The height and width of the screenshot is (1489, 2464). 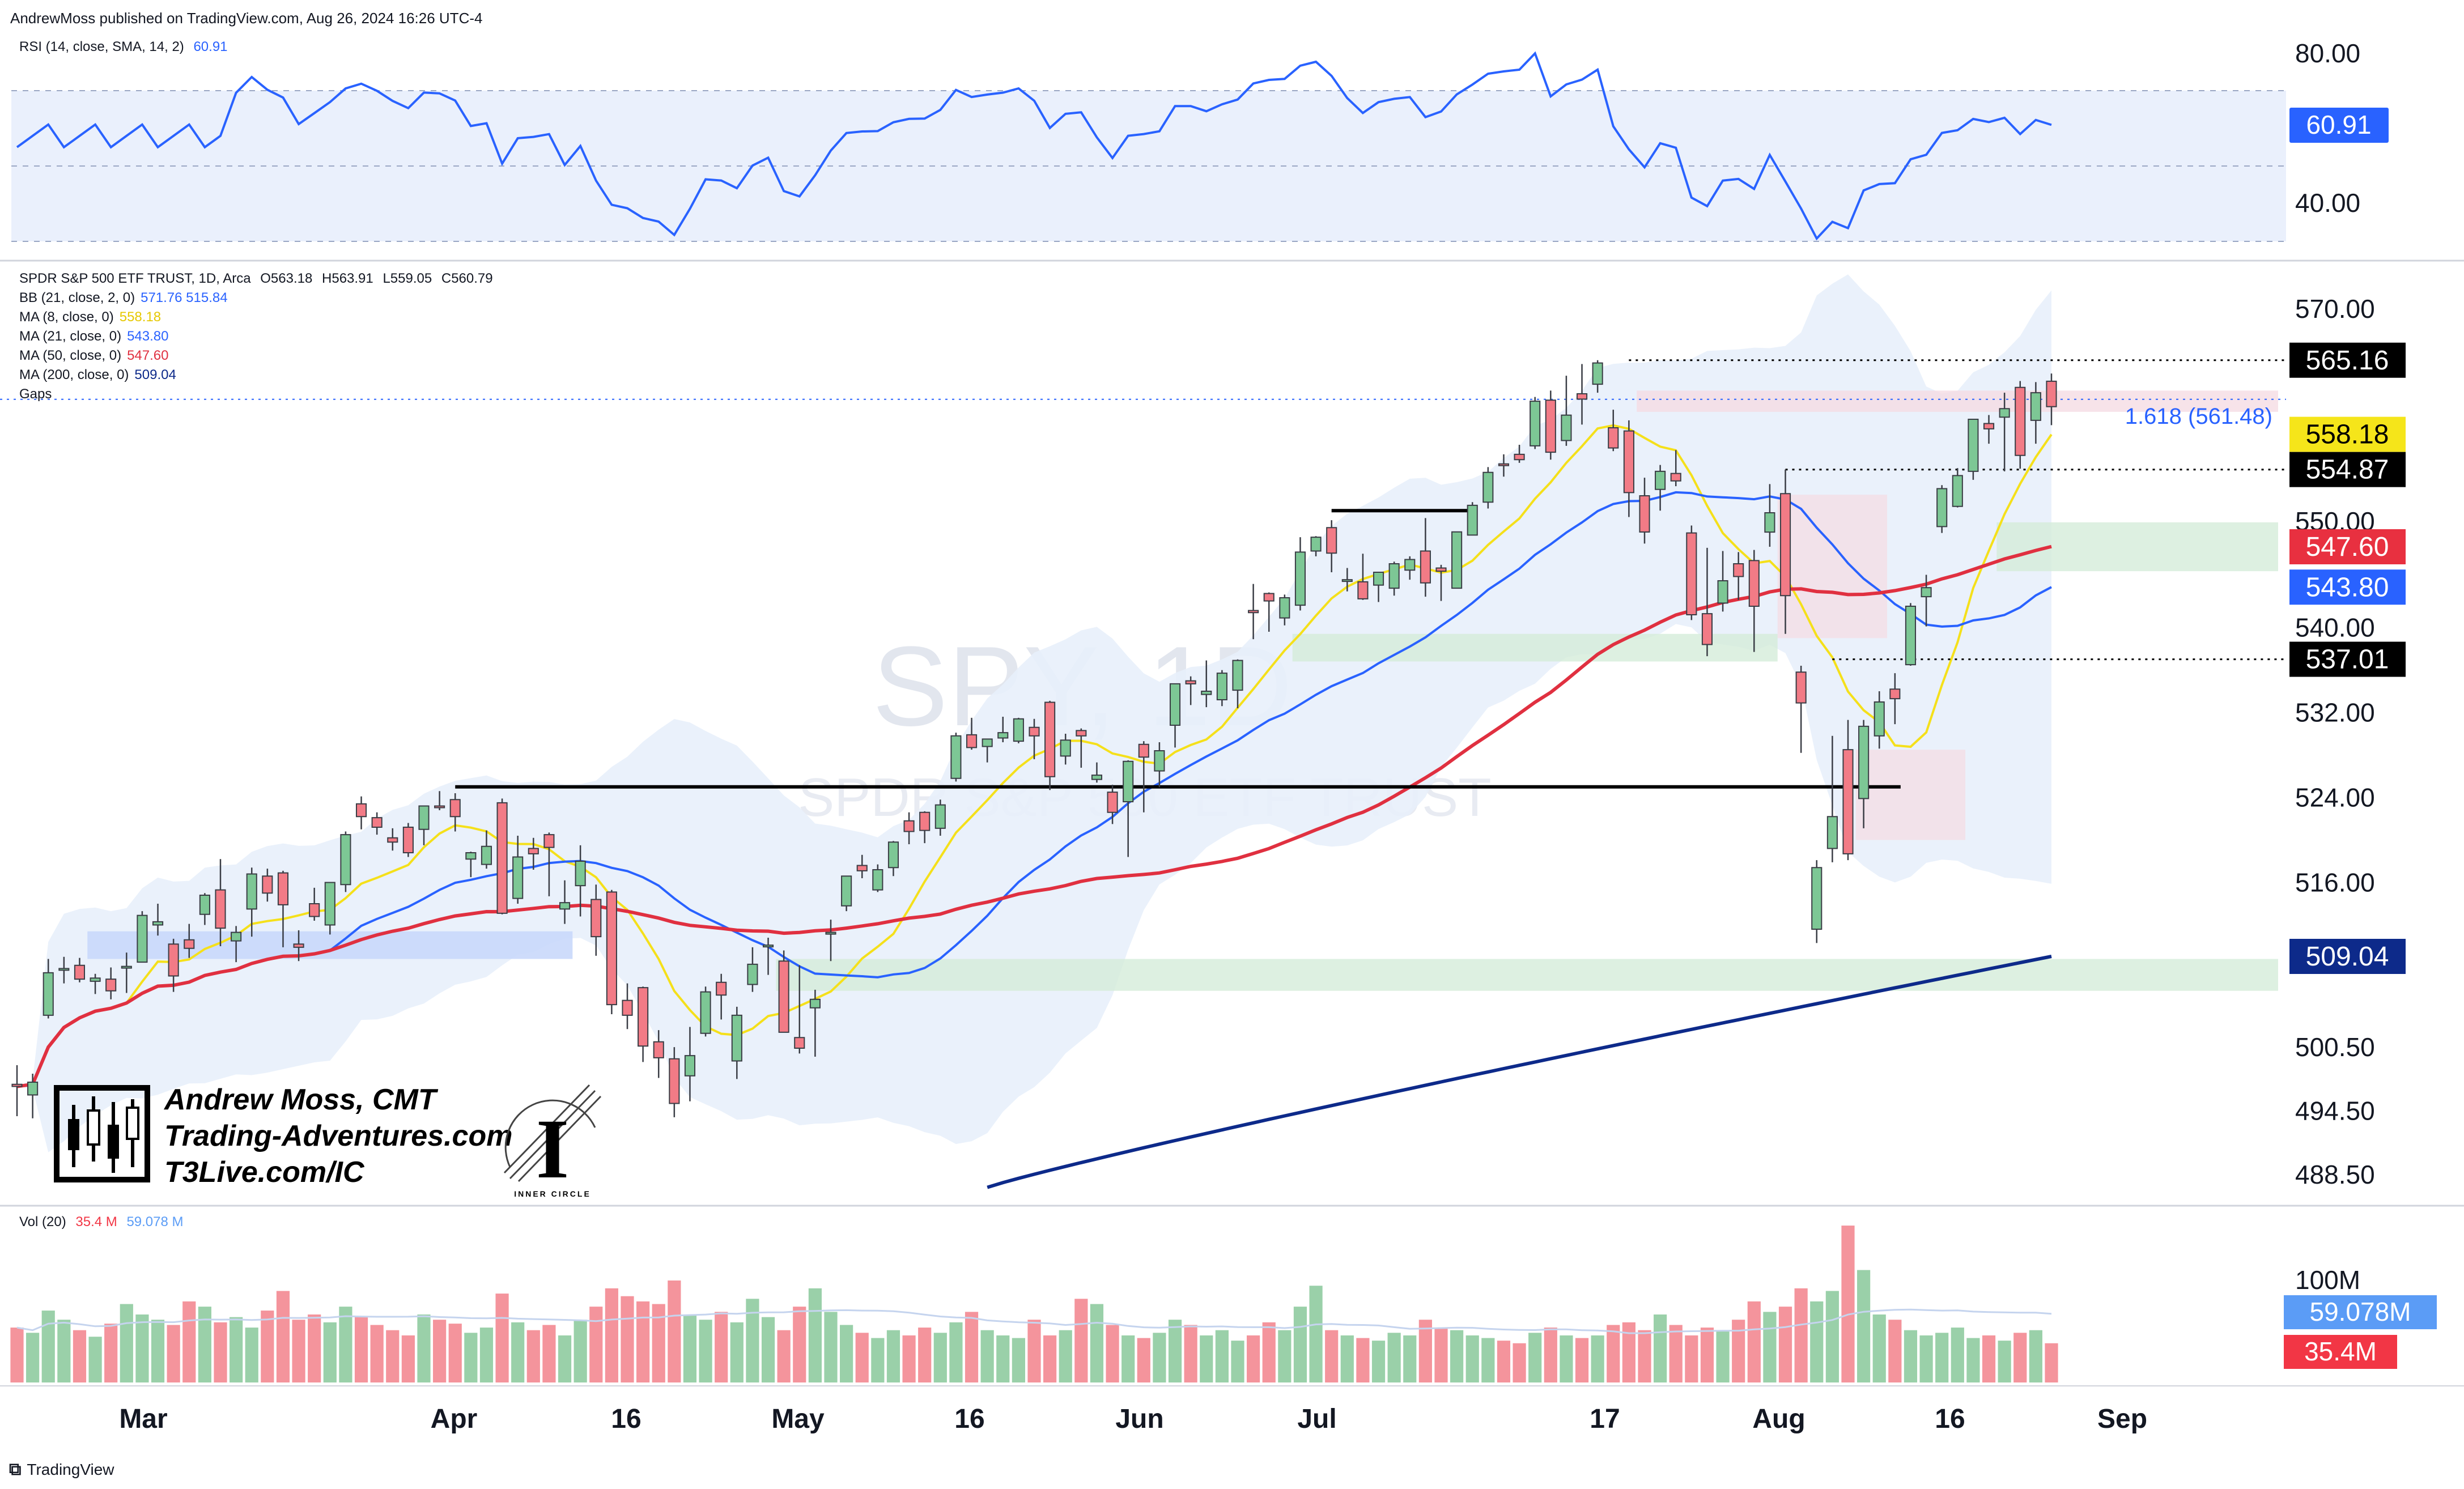 I want to click on time-axis-label: 16, so click(x=626, y=1419).